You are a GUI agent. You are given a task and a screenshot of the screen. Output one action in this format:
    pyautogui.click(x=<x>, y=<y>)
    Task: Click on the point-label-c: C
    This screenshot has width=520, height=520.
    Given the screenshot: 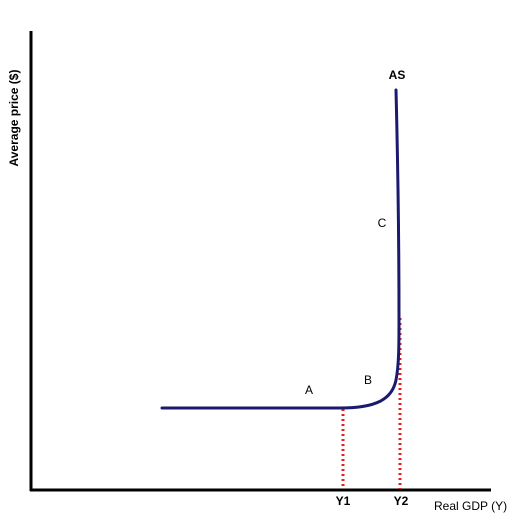 What is the action you would take?
    pyautogui.click(x=382, y=223)
    